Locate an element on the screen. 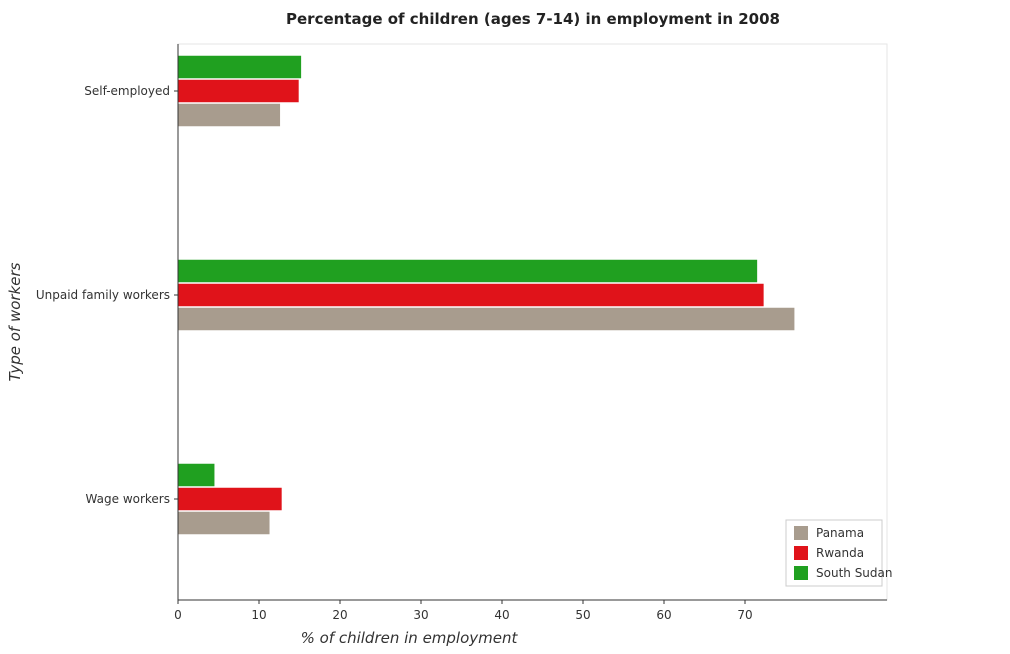 This screenshot has height=654, width=1010. x-tick-label: 10 is located at coordinates (258, 615).